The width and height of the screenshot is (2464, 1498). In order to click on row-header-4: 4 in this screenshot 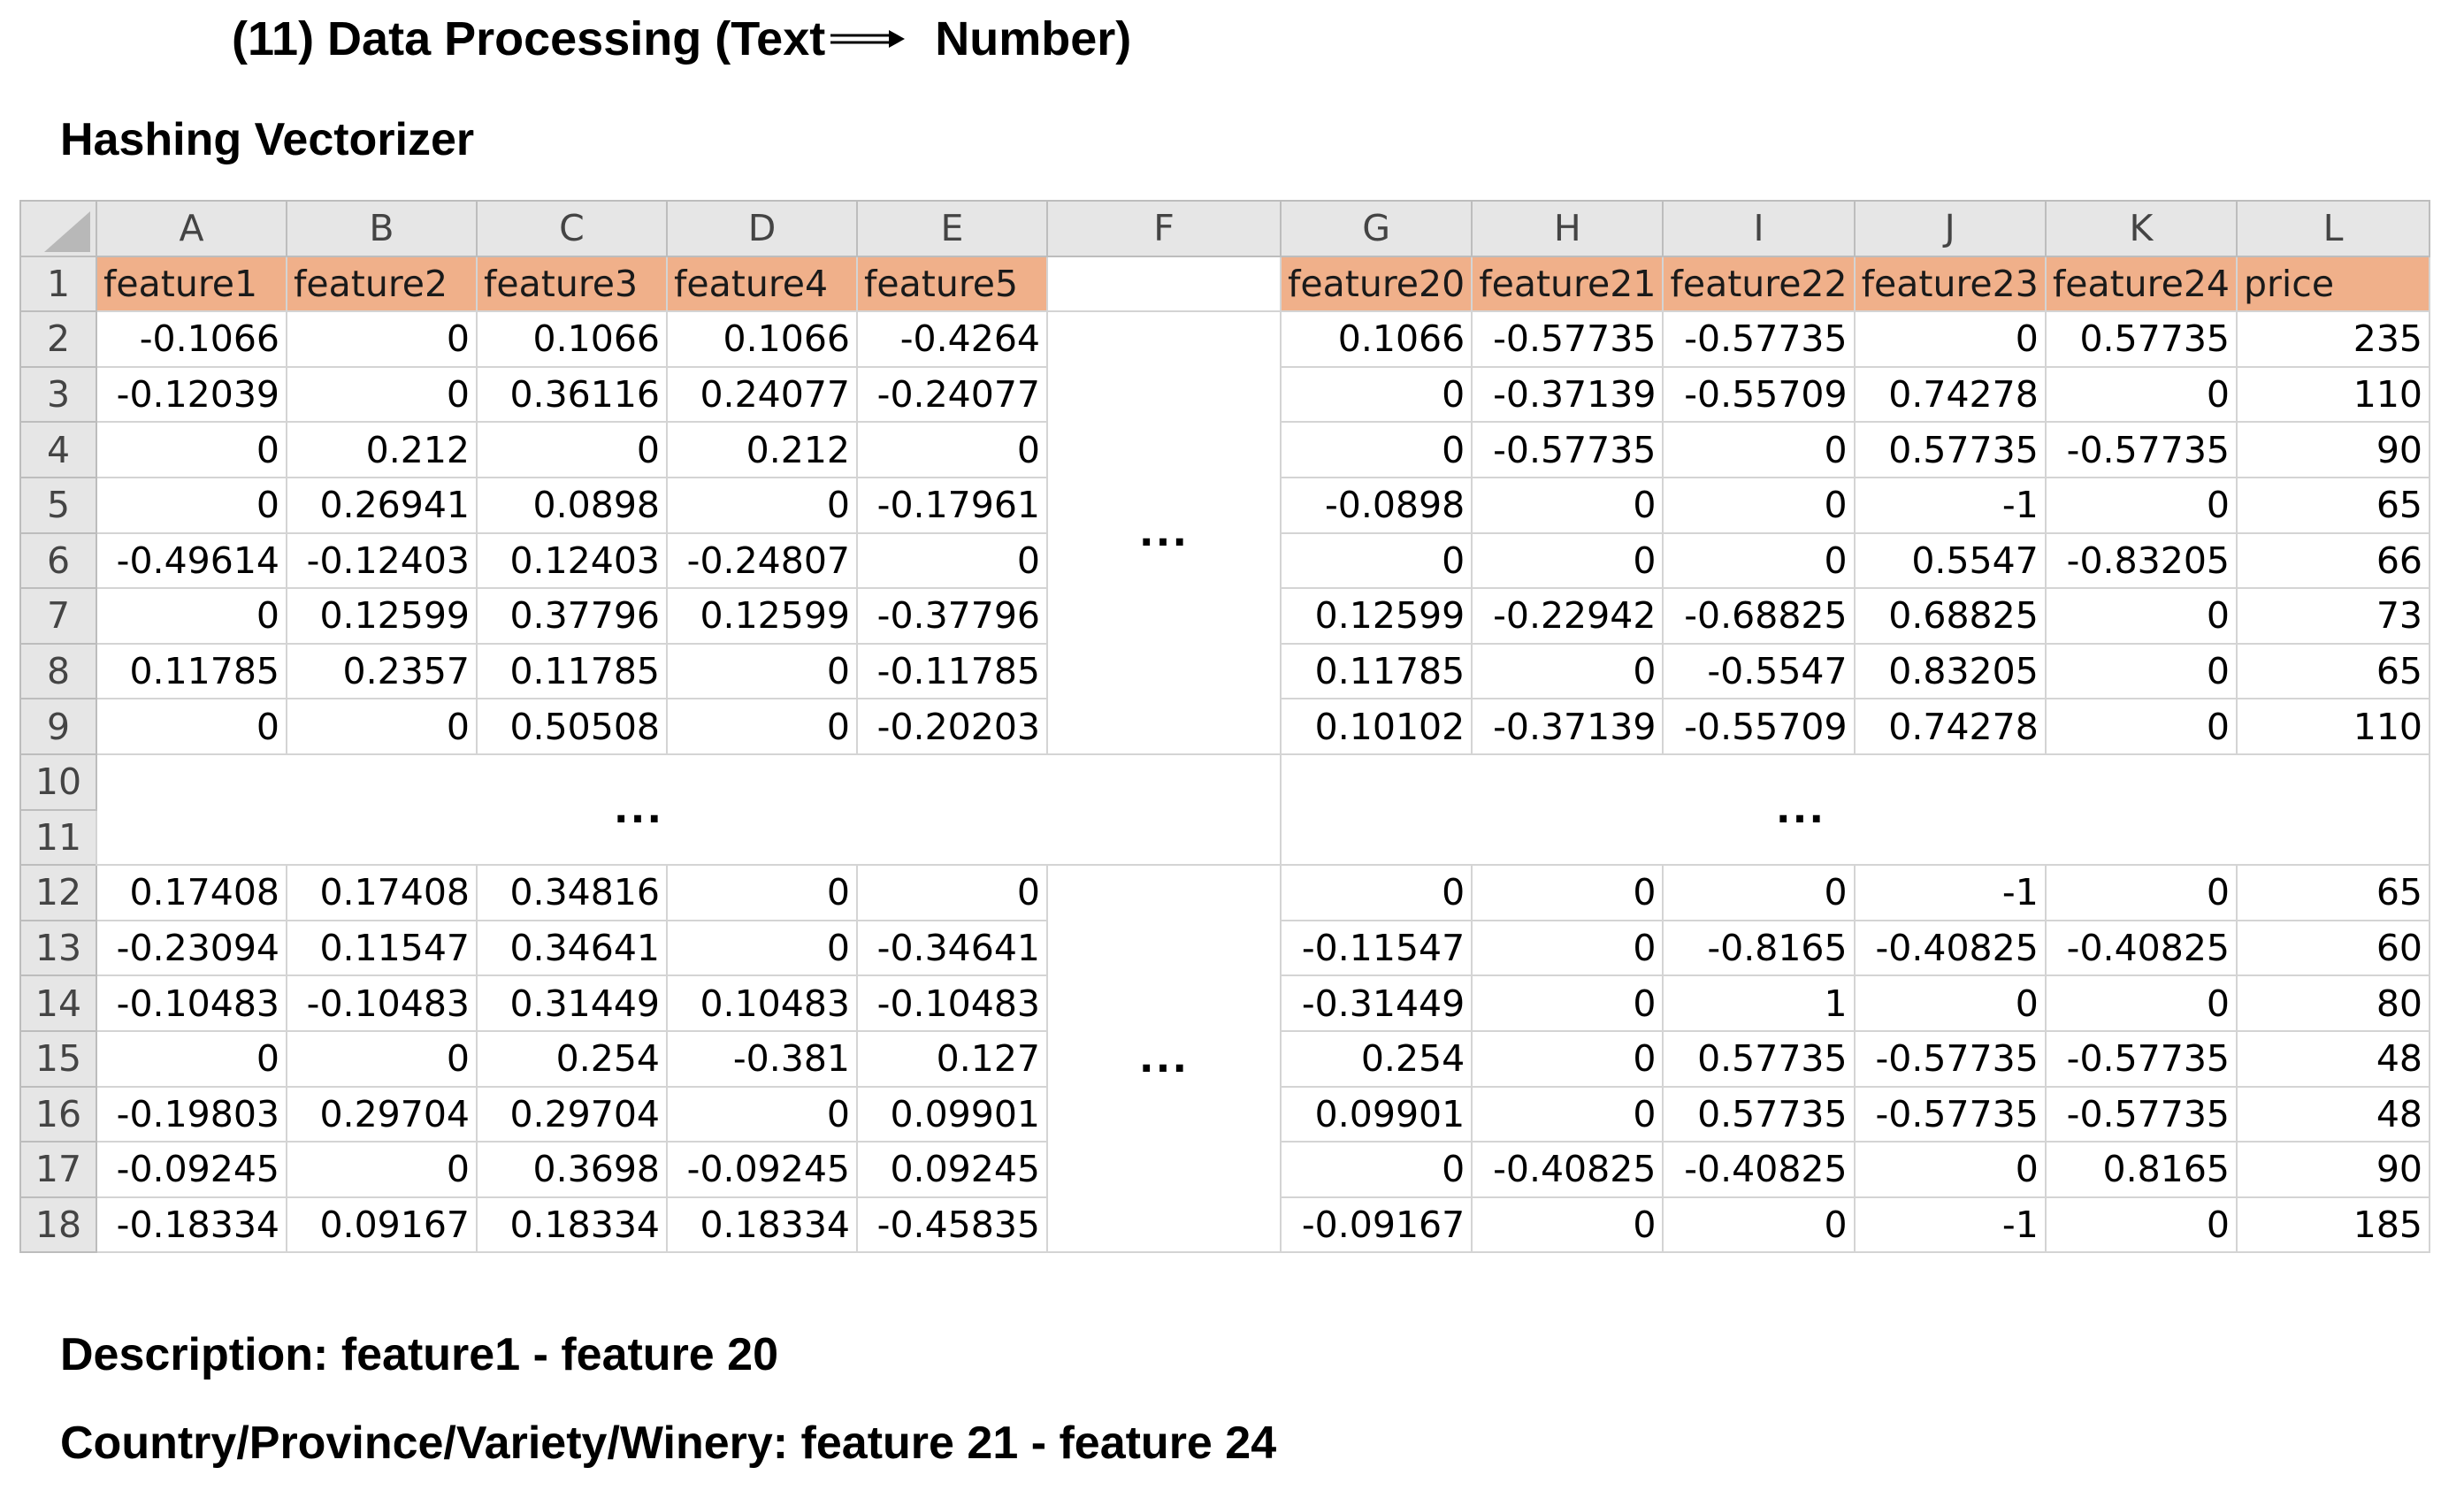, I will do `click(58, 449)`.